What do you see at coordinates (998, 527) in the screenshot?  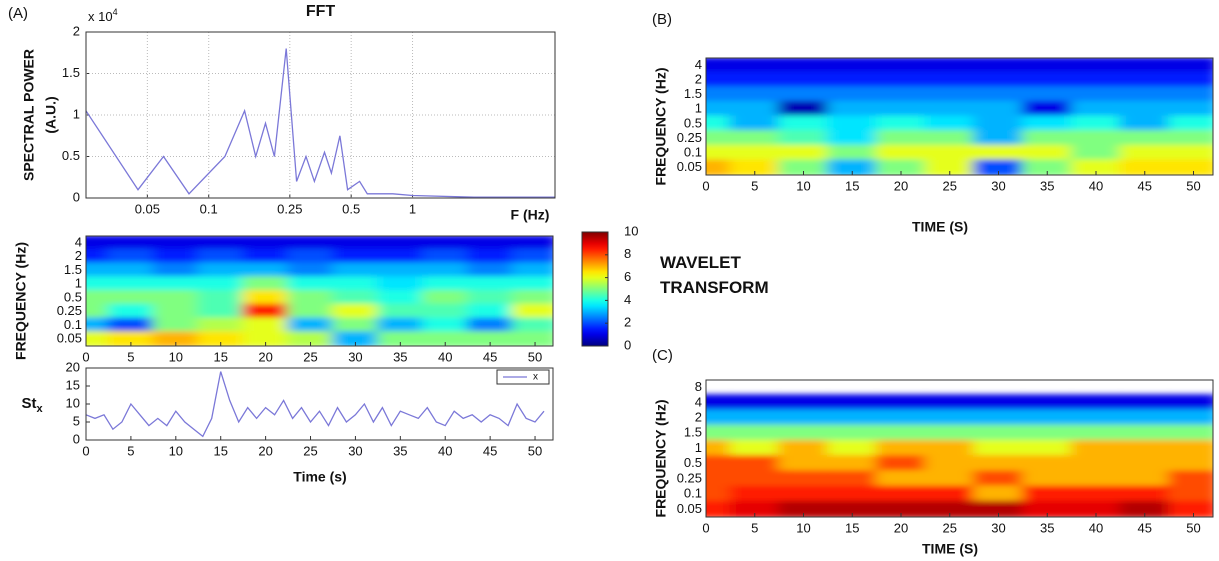 I see `x-tick-label: 30` at bounding box center [998, 527].